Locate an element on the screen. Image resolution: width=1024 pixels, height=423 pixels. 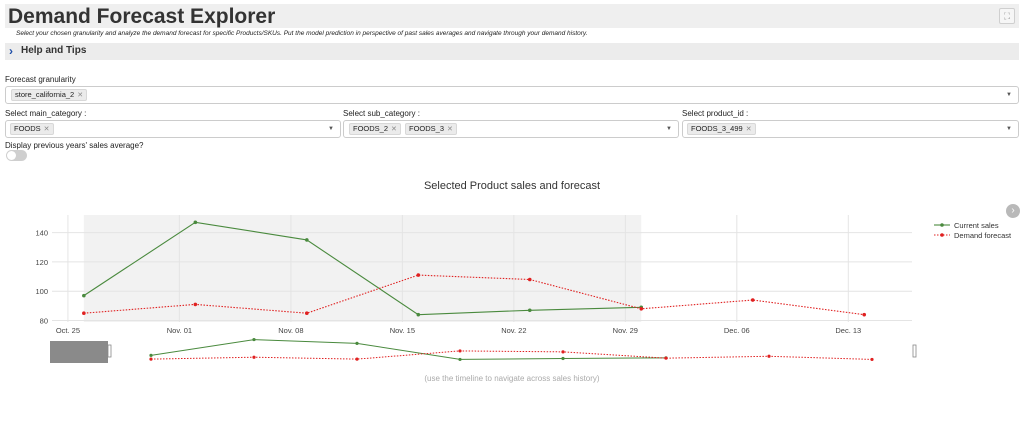
sub-category-chip: FOODS_3 ✕ is located at coordinates (431, 129).